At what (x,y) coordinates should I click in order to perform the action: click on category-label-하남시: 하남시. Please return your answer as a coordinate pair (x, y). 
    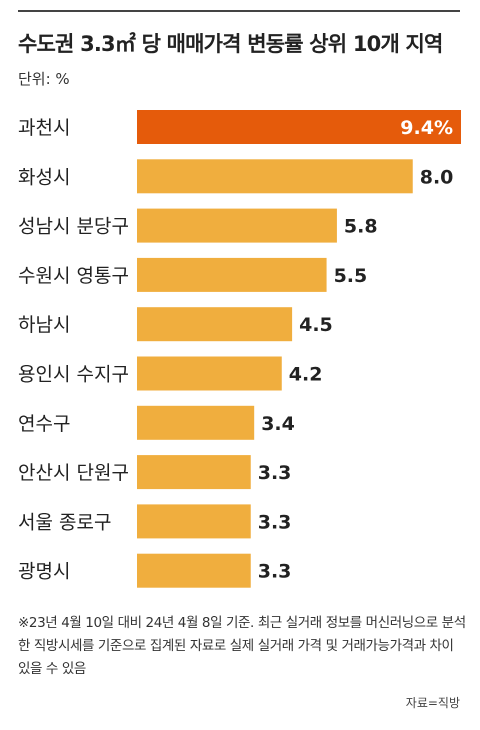
    Looking at the image, I should click on (44, 325).